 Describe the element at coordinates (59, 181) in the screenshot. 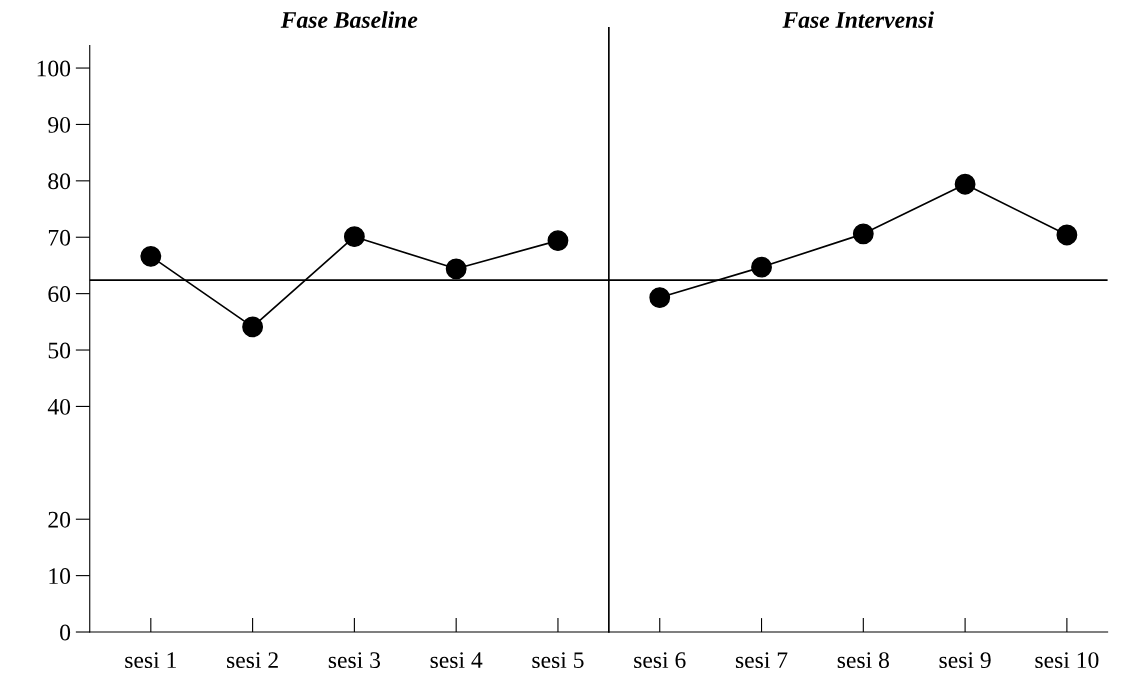

I see `y-tick-label: 80` at that location.